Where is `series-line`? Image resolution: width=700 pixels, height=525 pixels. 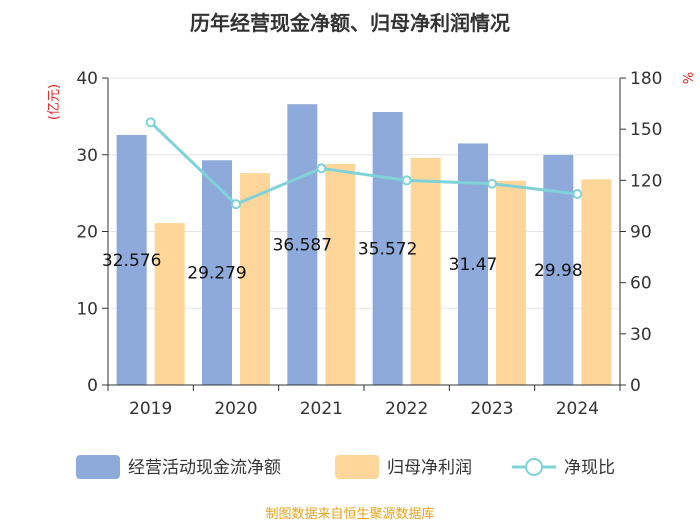 series-line is located at coordinates (363, 163).